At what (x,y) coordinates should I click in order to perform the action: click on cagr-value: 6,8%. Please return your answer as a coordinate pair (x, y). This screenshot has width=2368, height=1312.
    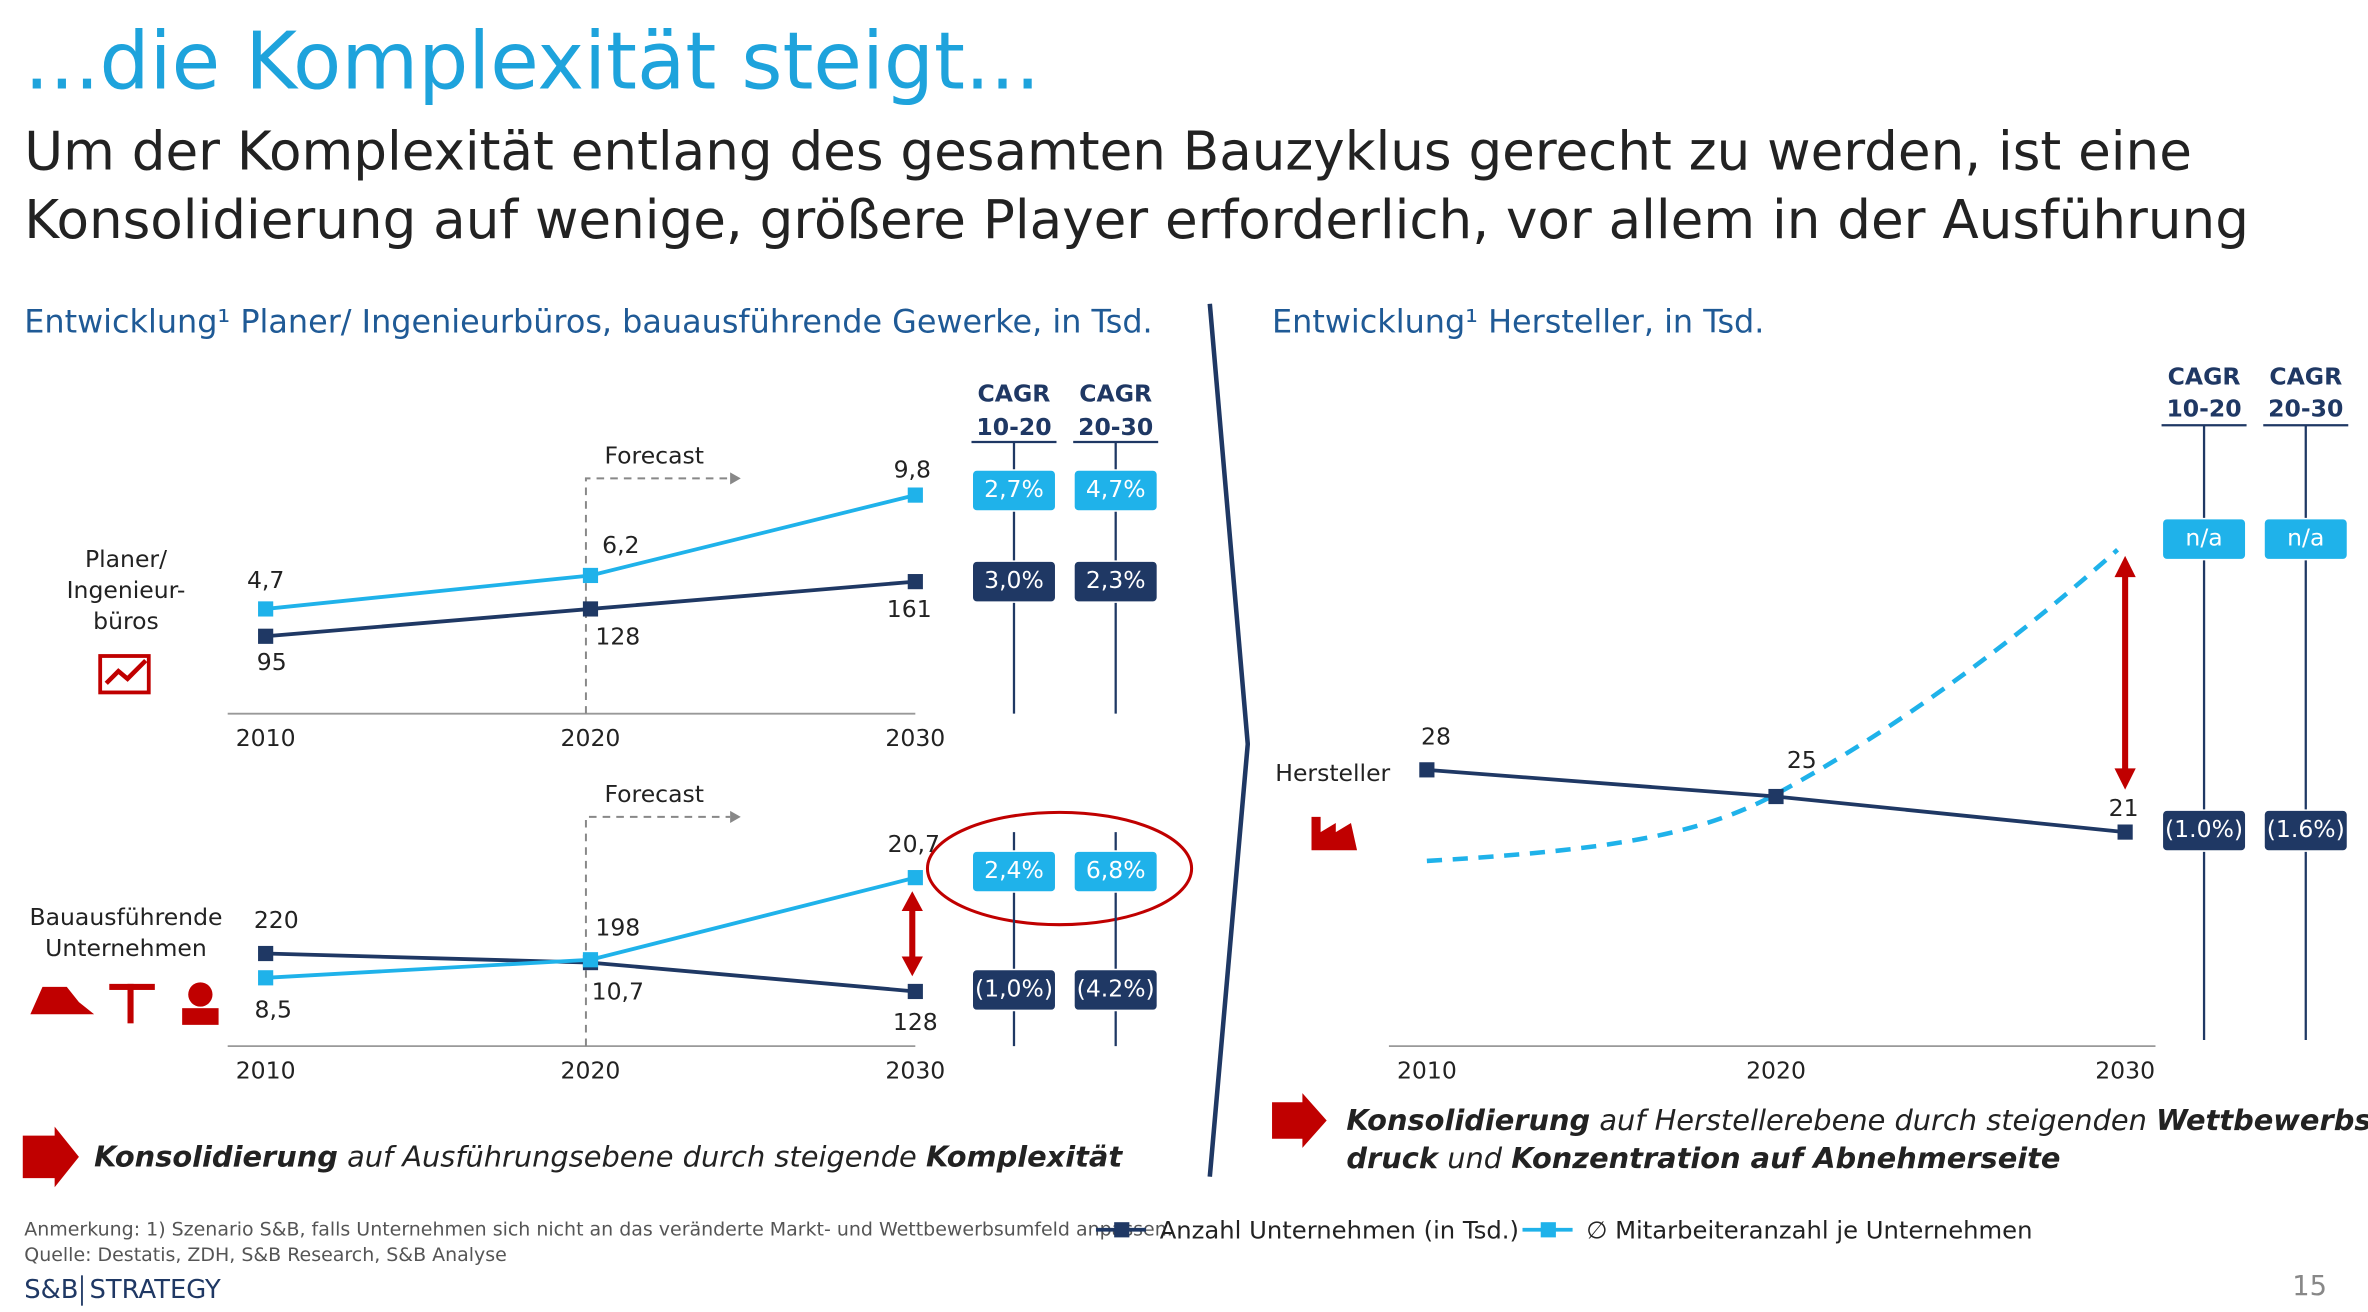
    Looking at the image, I should click on (1116, 870).